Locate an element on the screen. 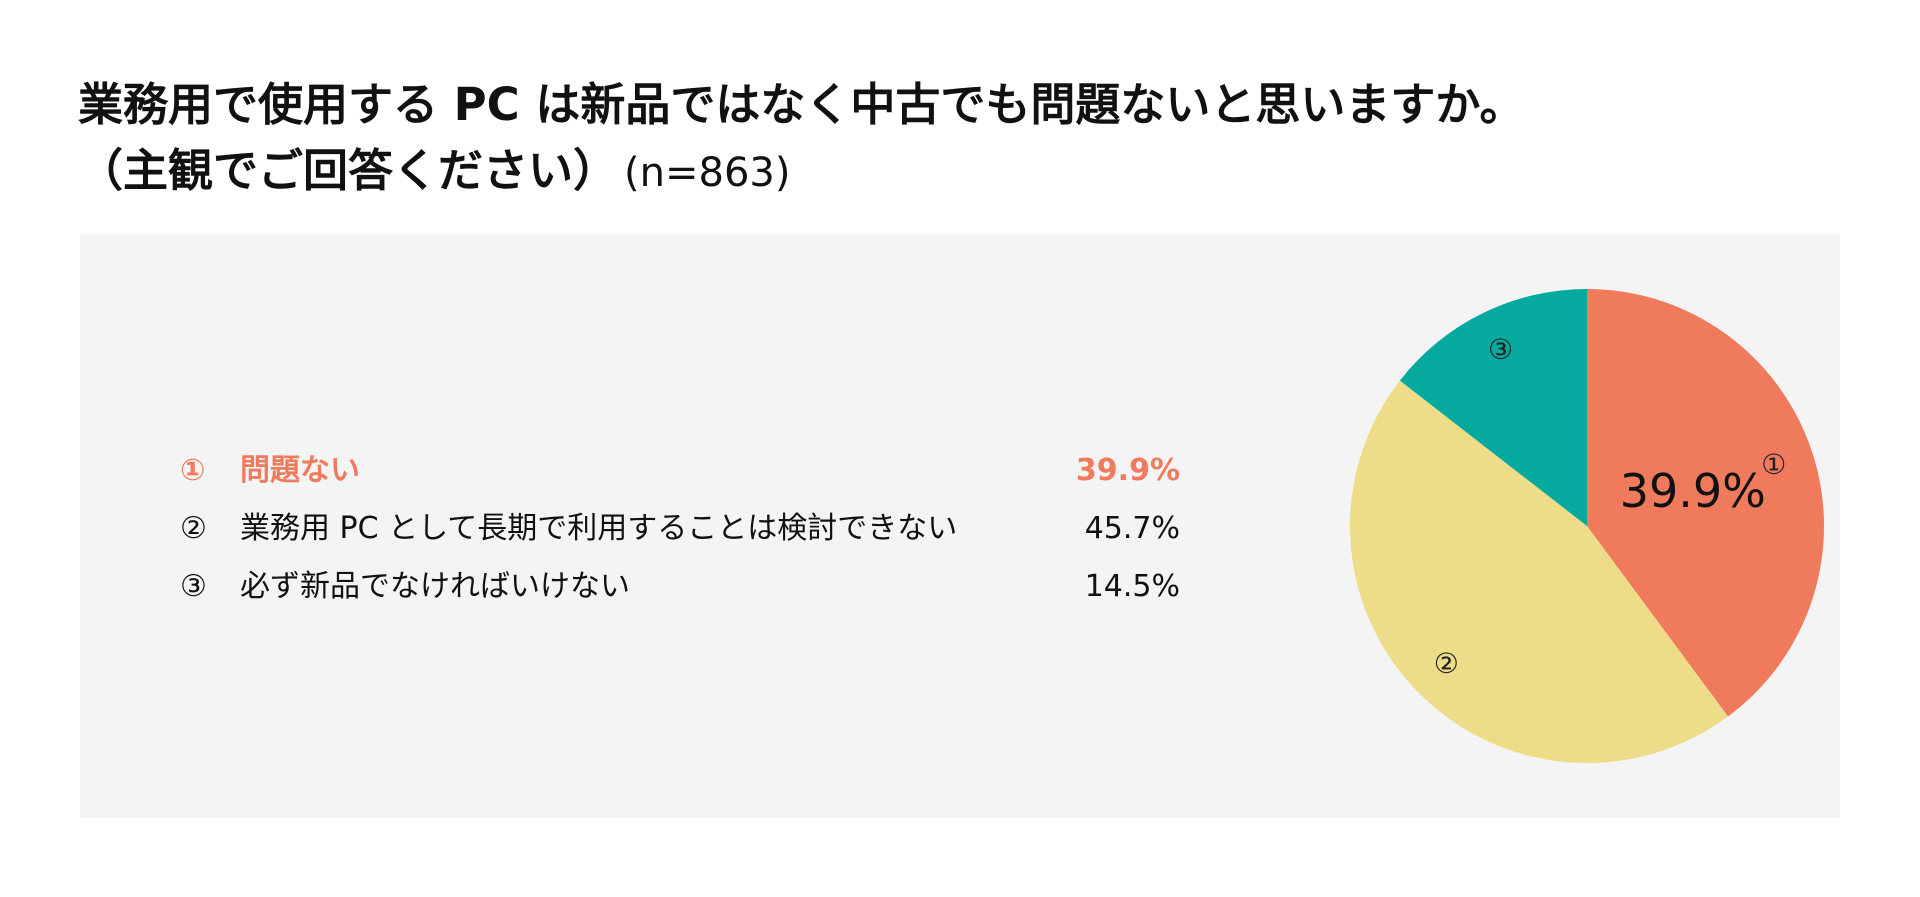 This screenshot has height=897, width=1920. legend-item-label: 問題ない is located at coordinates (300, 470).